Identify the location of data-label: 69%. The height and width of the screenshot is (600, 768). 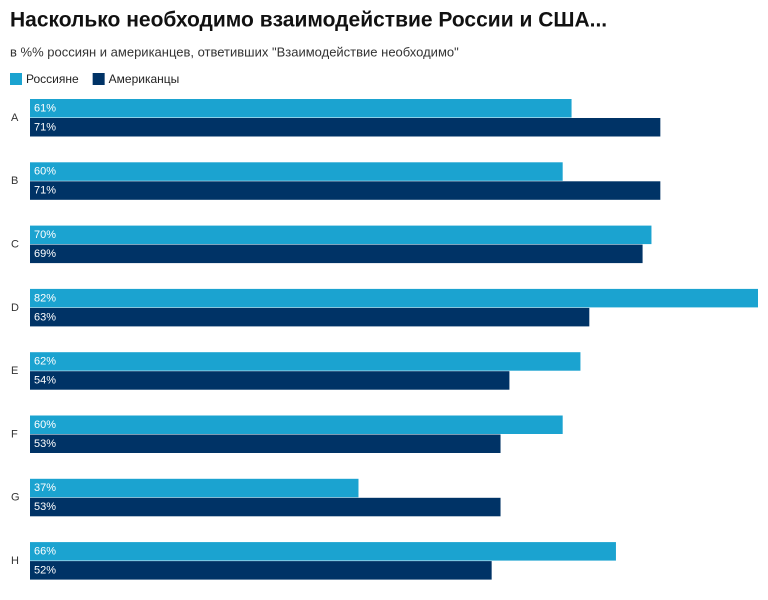
(45, 254).